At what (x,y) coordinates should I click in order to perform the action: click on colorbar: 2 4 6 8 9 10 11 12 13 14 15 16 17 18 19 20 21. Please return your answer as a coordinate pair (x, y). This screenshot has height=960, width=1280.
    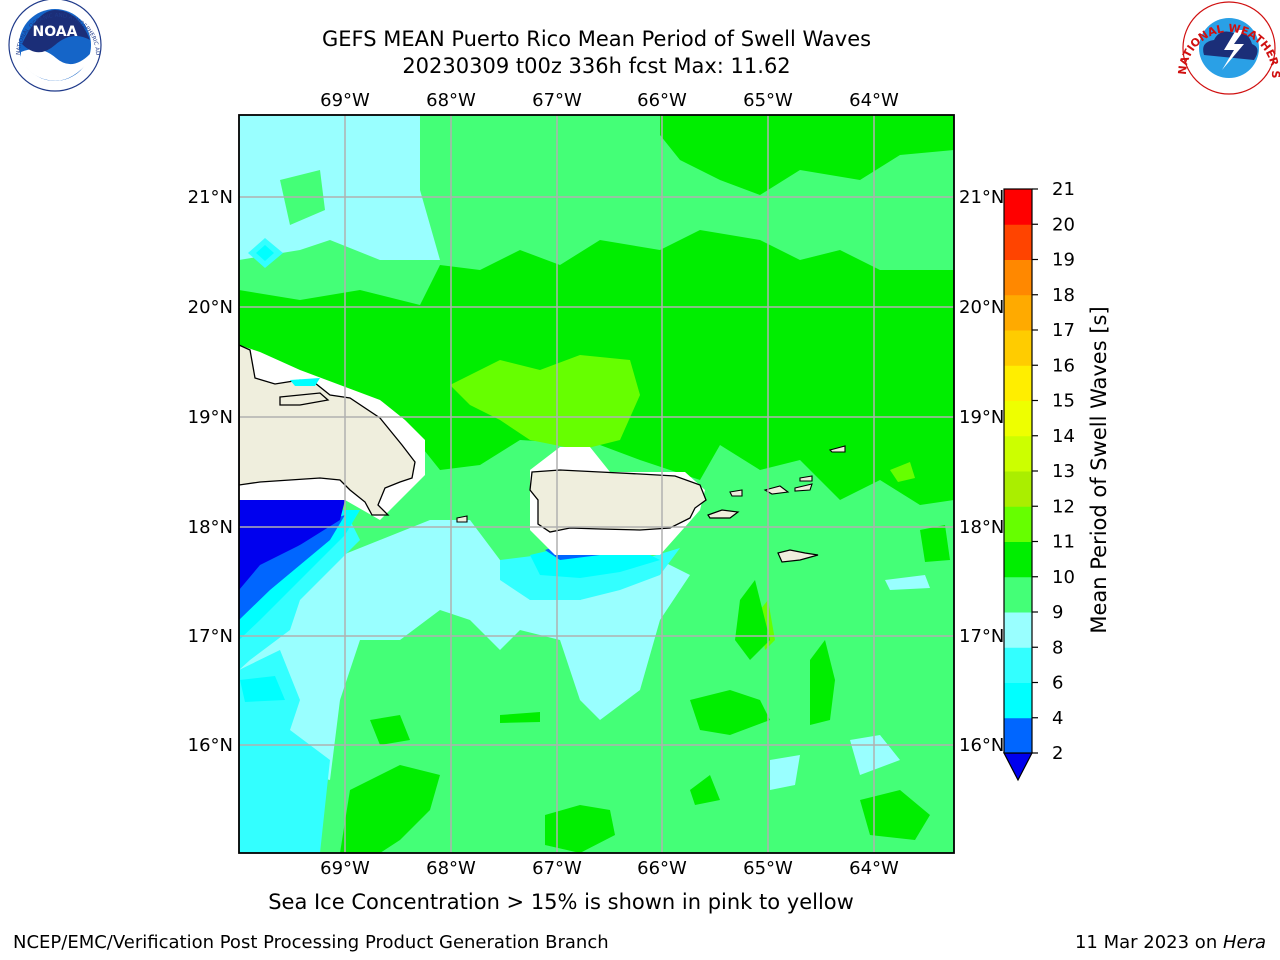
    Looking at the image, I should click on (1039, 480).